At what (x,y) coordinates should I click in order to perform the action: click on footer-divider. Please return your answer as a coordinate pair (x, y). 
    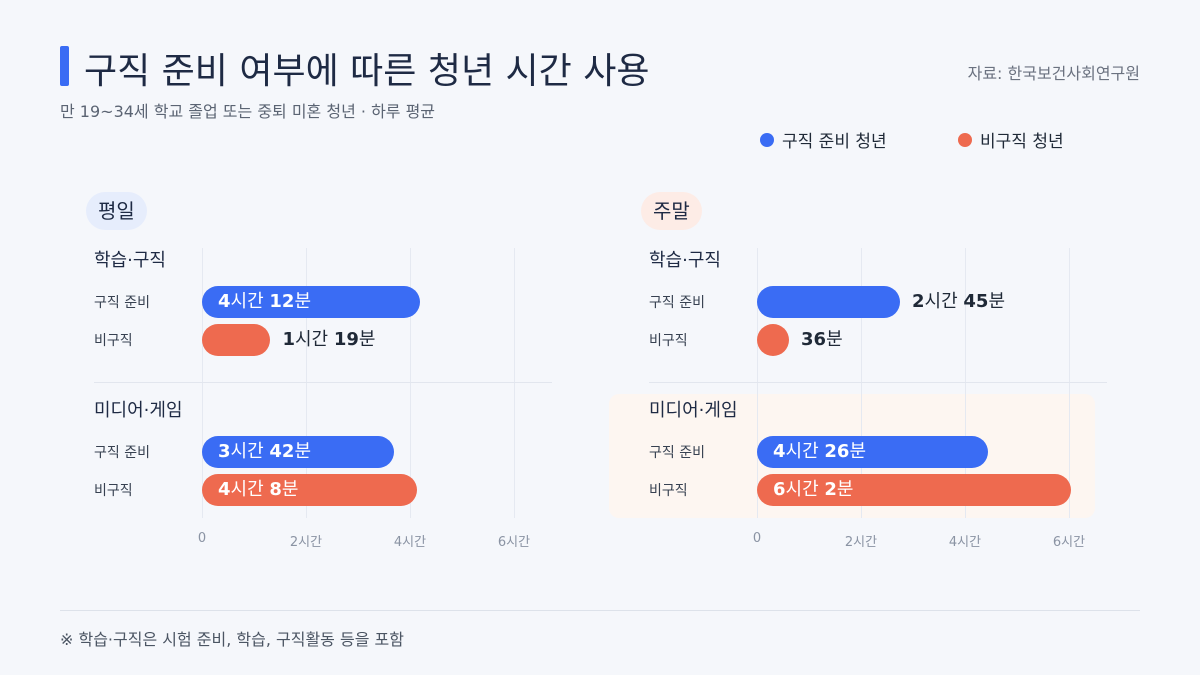
    Looking at the image, I should click on (600, 610).